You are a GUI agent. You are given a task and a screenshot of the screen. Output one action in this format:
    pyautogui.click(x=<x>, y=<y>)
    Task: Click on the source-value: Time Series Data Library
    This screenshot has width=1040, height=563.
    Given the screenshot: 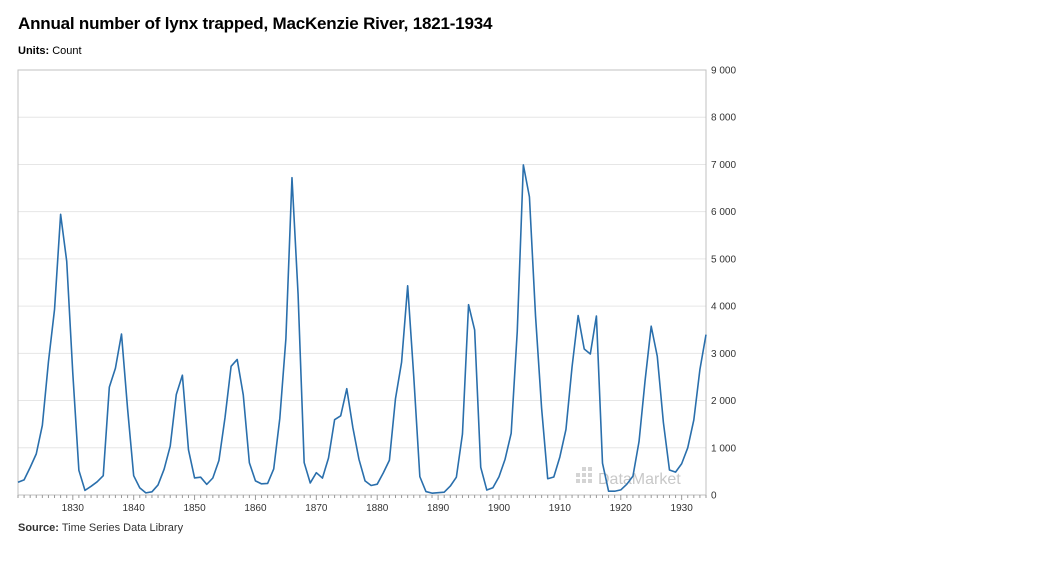 What is the action you would take?
    pyautogui.click(x=122, y=528)
    